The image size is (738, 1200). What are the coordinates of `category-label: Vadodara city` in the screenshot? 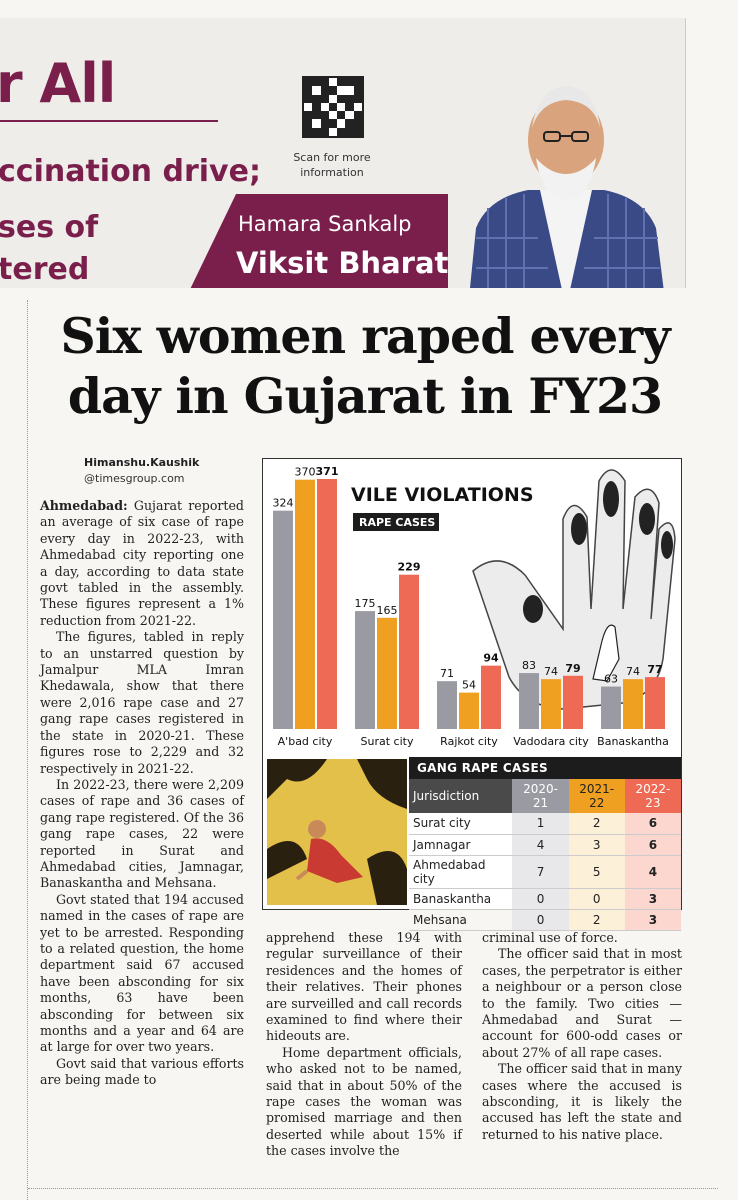 It's located at (551, 741).